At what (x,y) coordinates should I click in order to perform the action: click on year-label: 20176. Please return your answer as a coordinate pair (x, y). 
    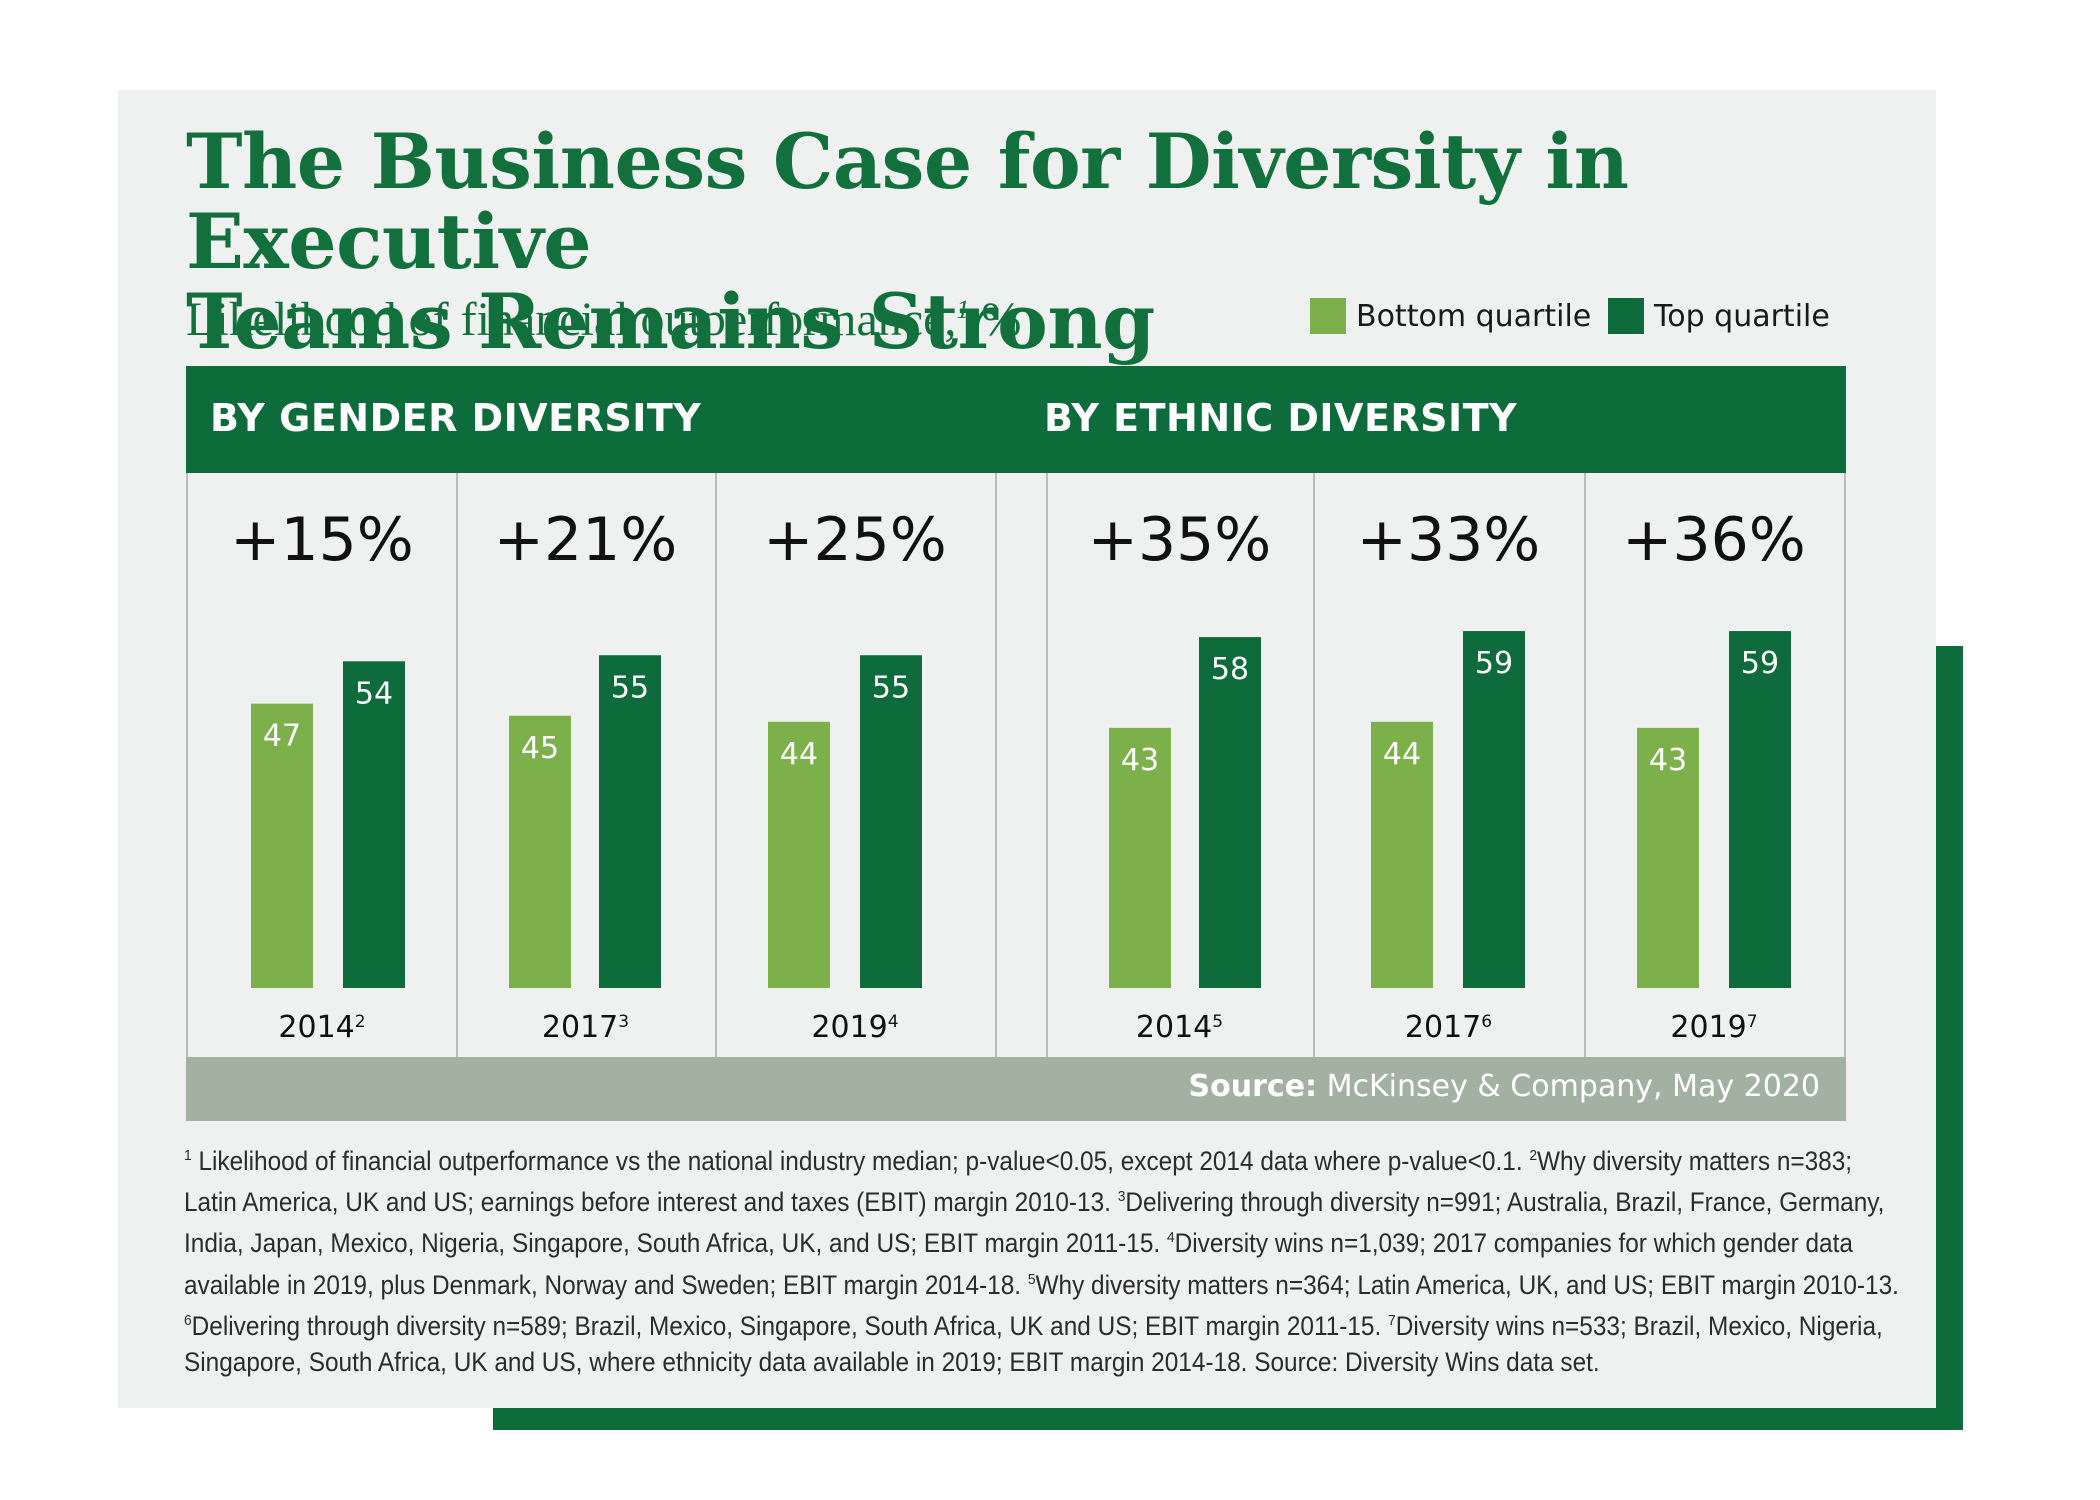
    Looking at the image, I should click on (1448, 1027).